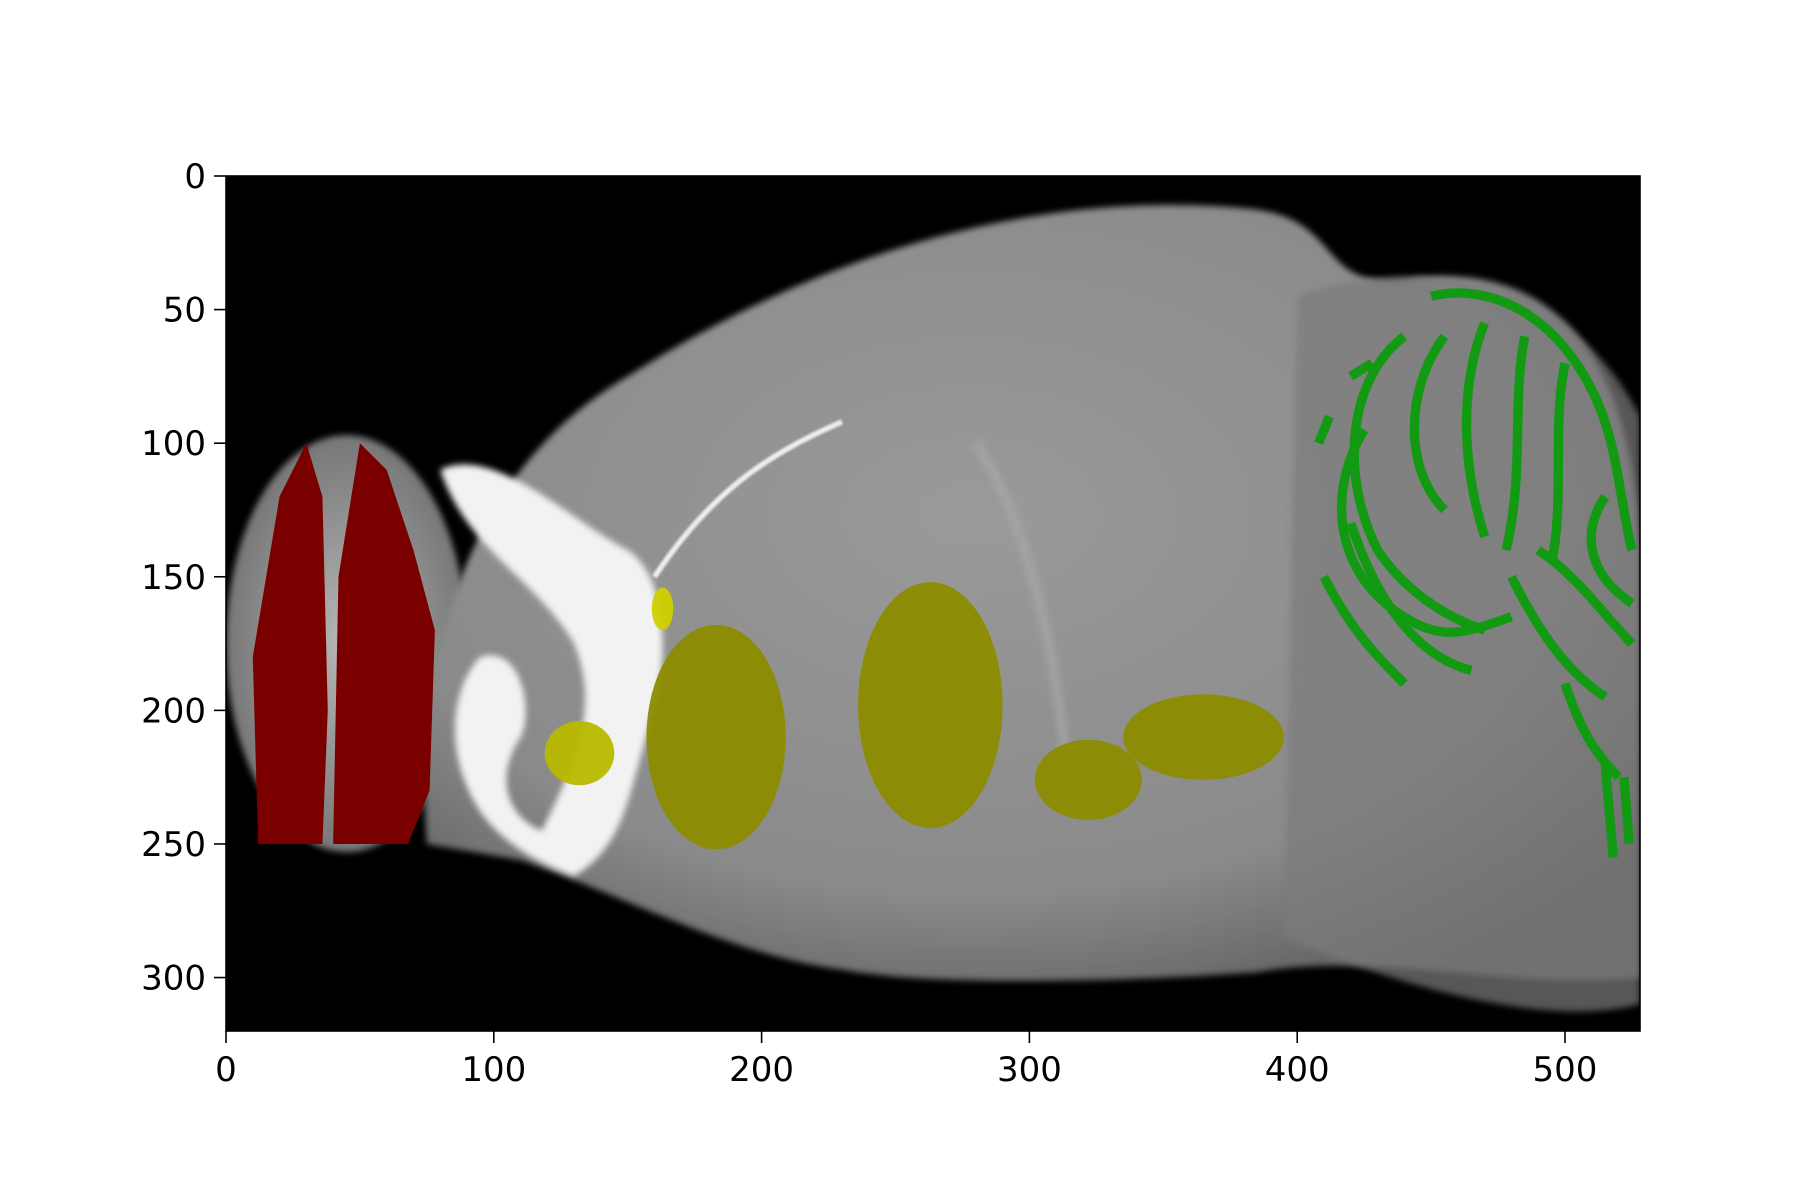  Describe the element at coordinates (748, 499) in the screenshot. I see `white-tract` at that location.